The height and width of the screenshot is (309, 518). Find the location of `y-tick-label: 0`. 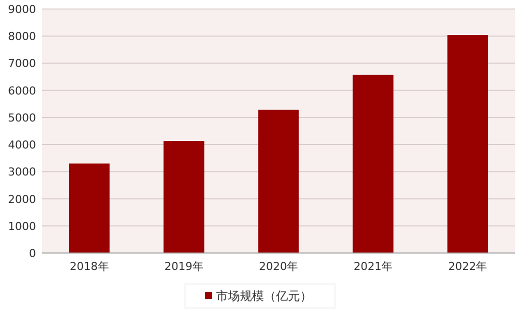

y-tick-label: 0 is located at coordinates (32, 253).